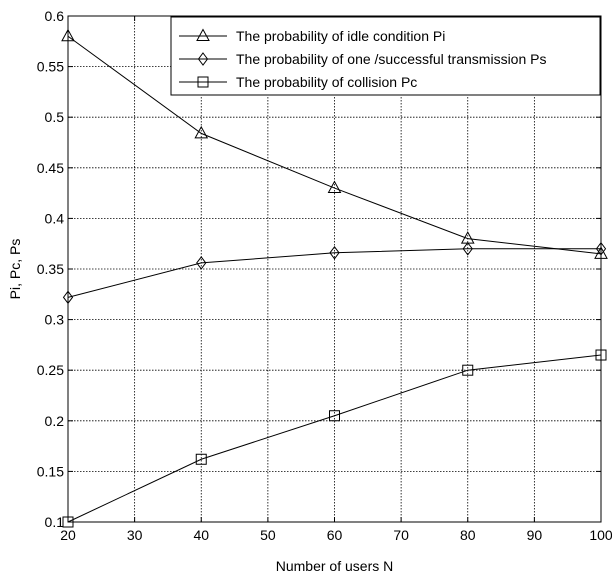  Describe the element at coordinates (50, 471) in the screenshot. I see `y-tick-label: 0.15` at that location.